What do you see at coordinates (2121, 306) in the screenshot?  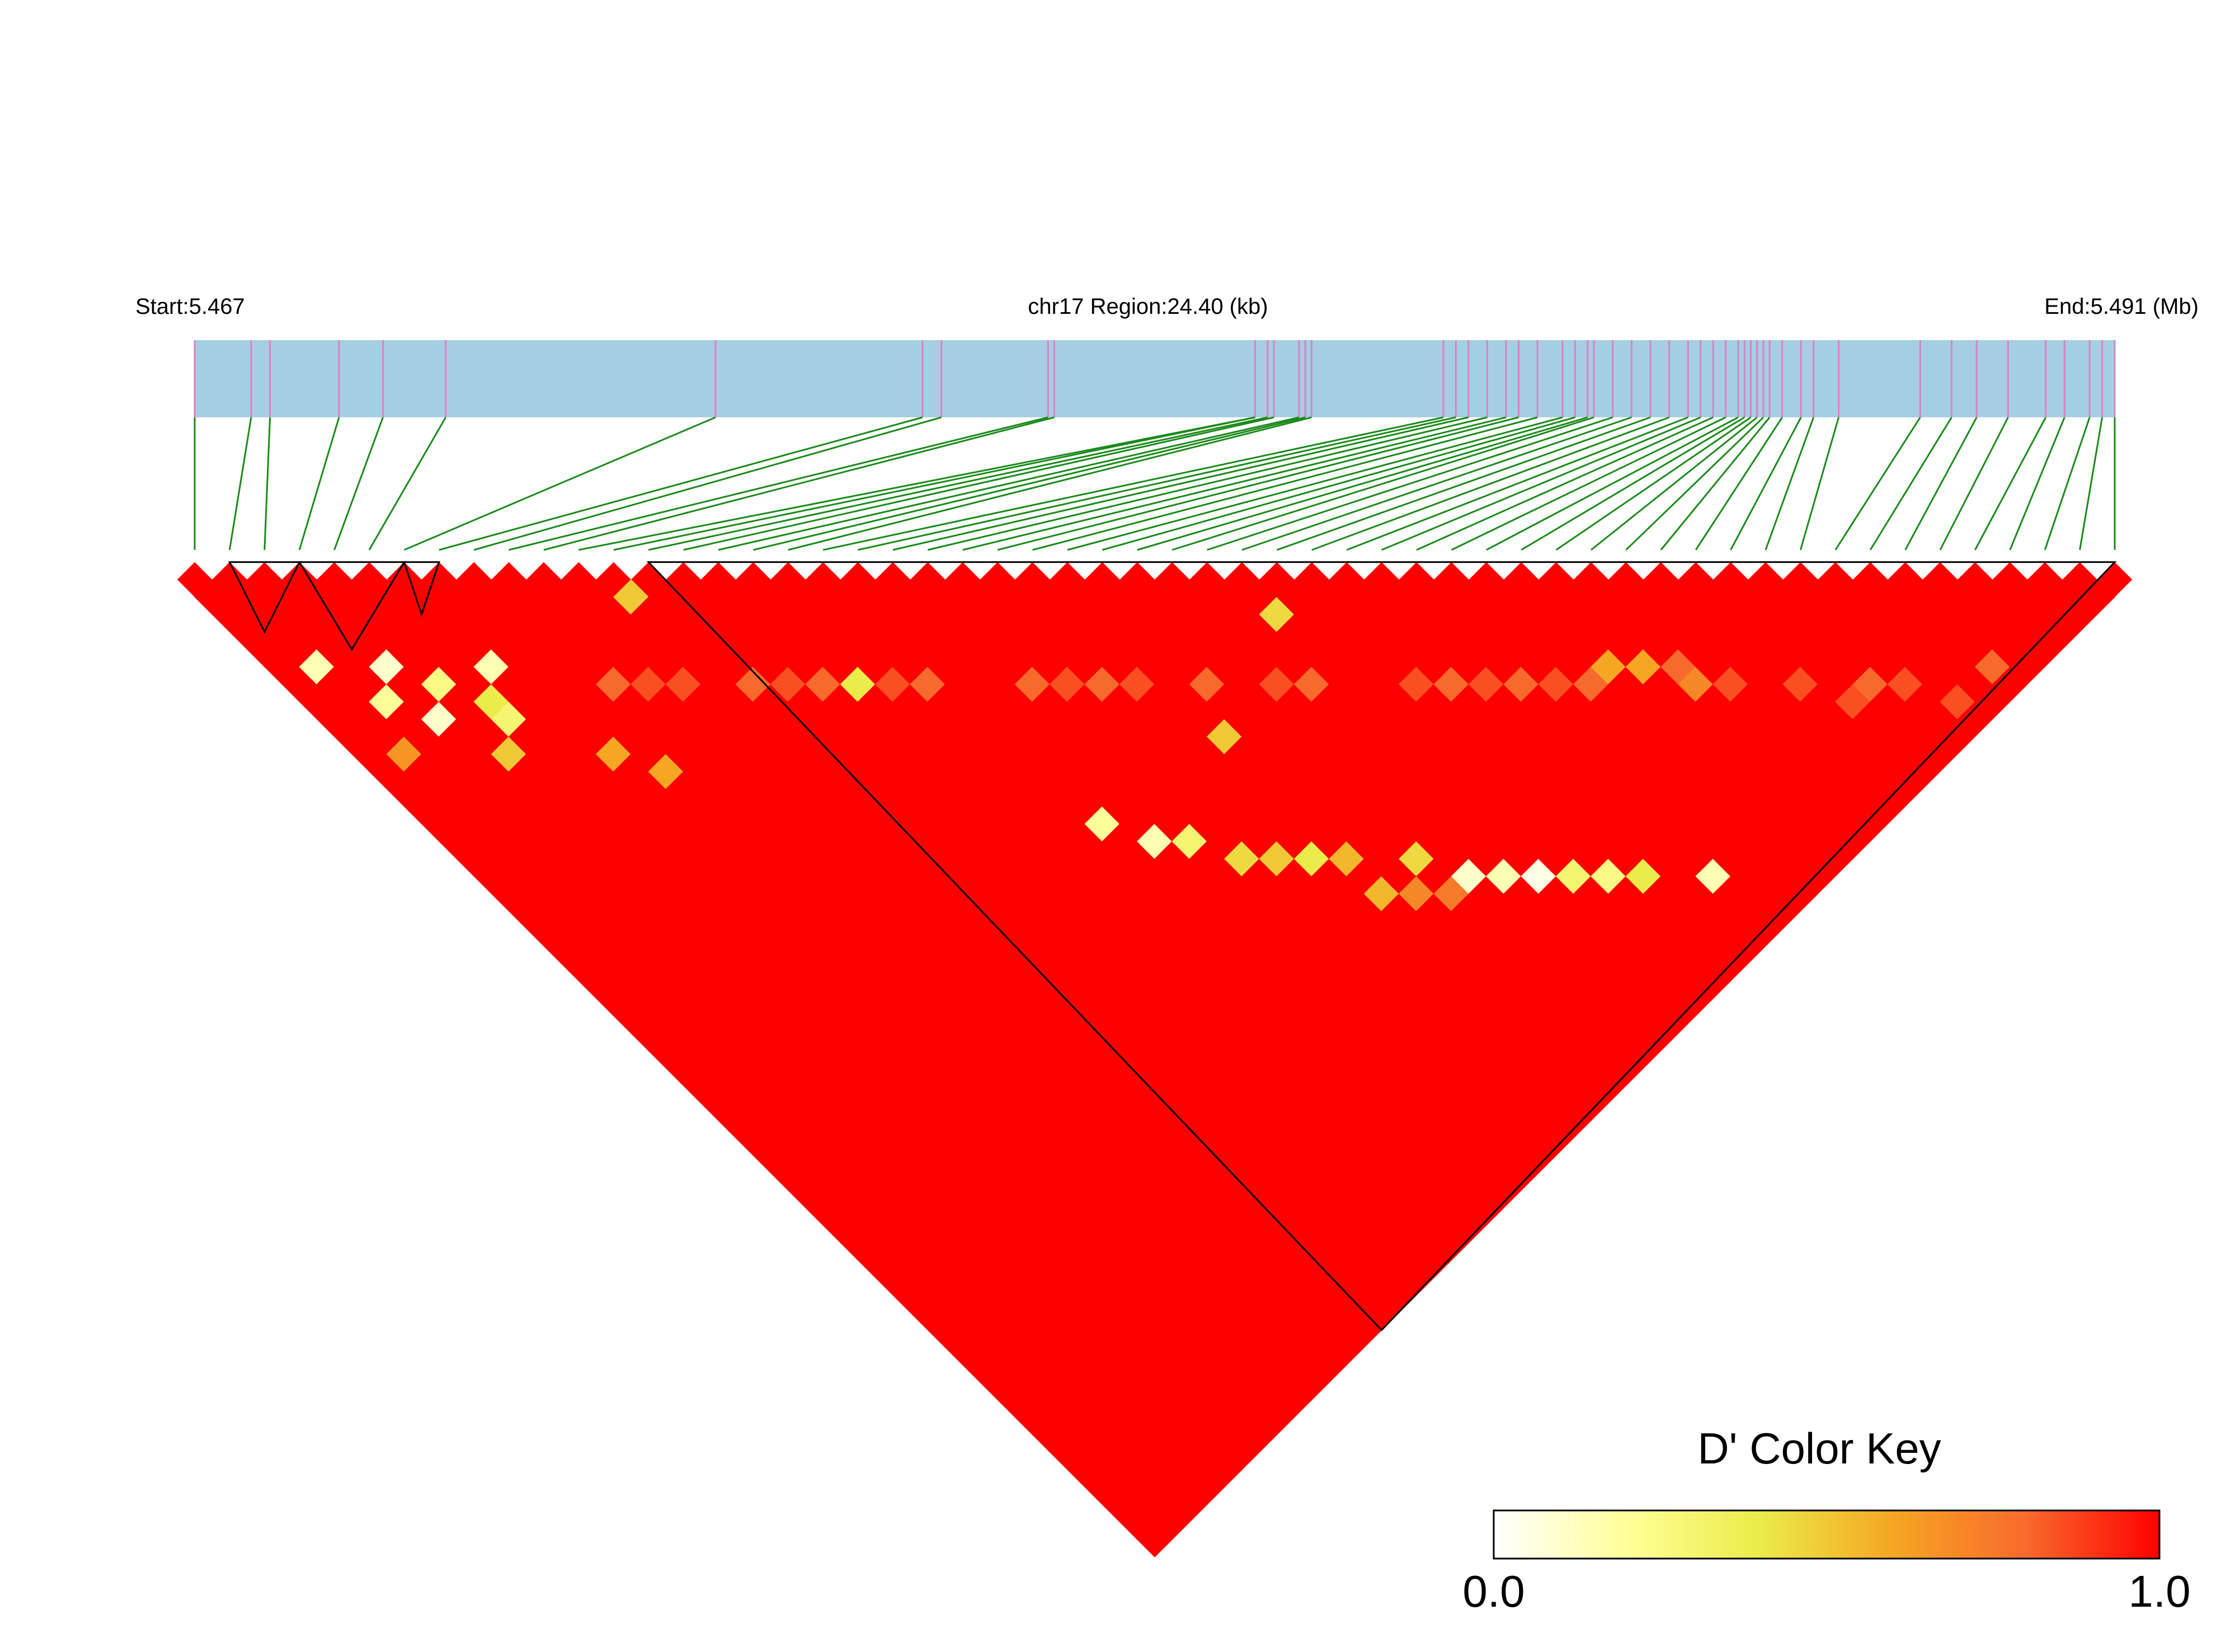 I see `end-label: End:5.491 (Mb)` at bounding box center [2121, 306].